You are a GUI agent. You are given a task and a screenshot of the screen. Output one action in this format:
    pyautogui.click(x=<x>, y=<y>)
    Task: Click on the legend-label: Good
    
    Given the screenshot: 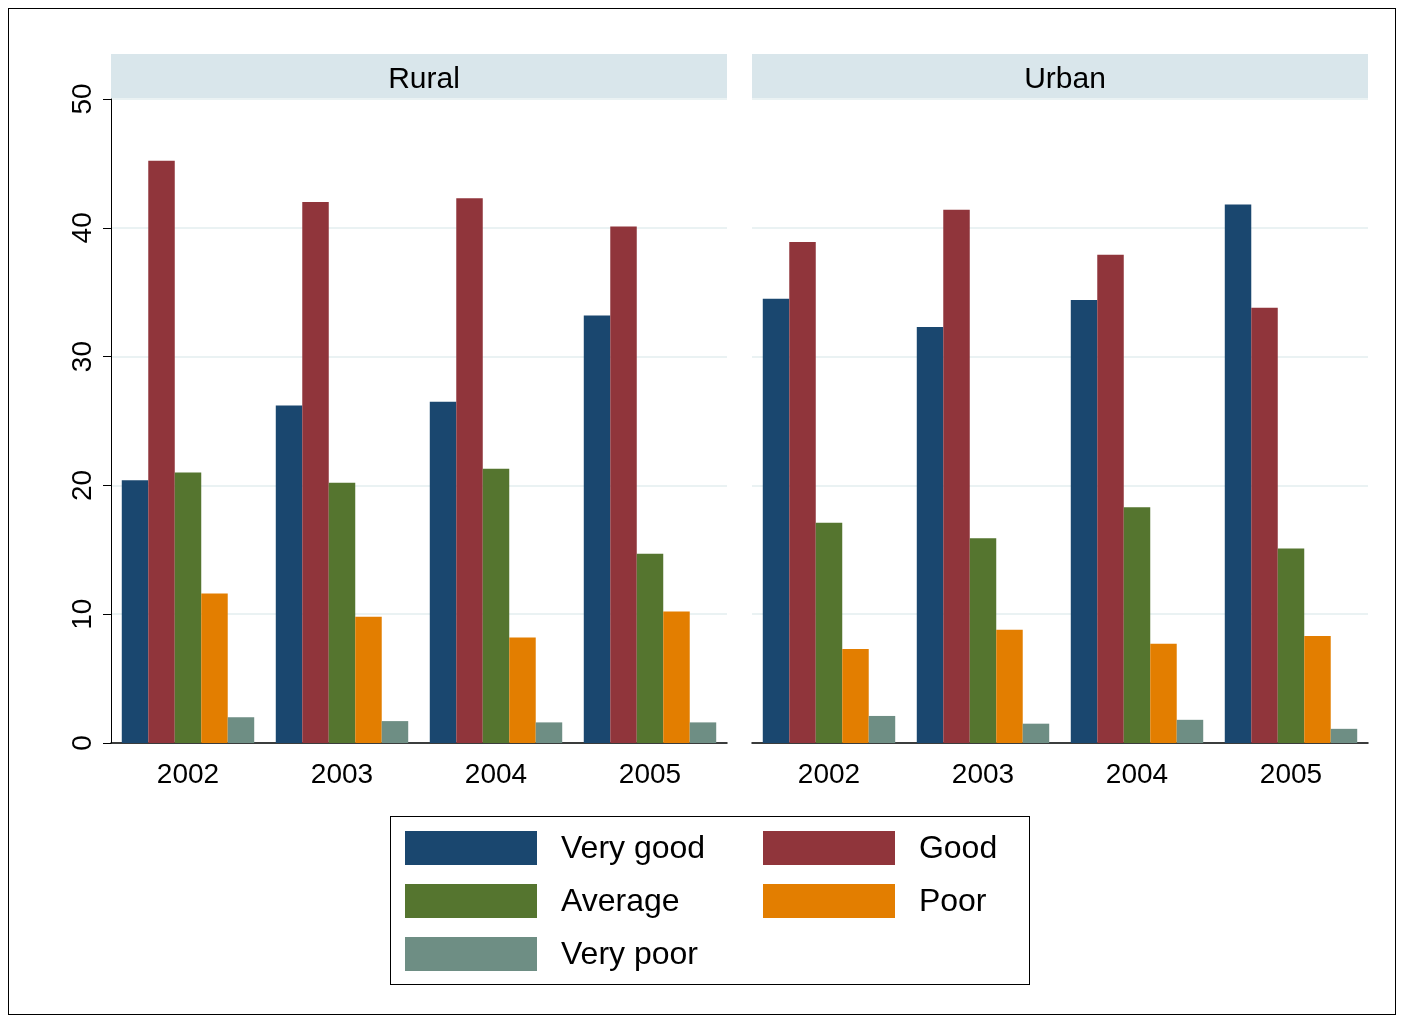 What is the action you would take?
    pyautogui.click(x=958, y=847)
    